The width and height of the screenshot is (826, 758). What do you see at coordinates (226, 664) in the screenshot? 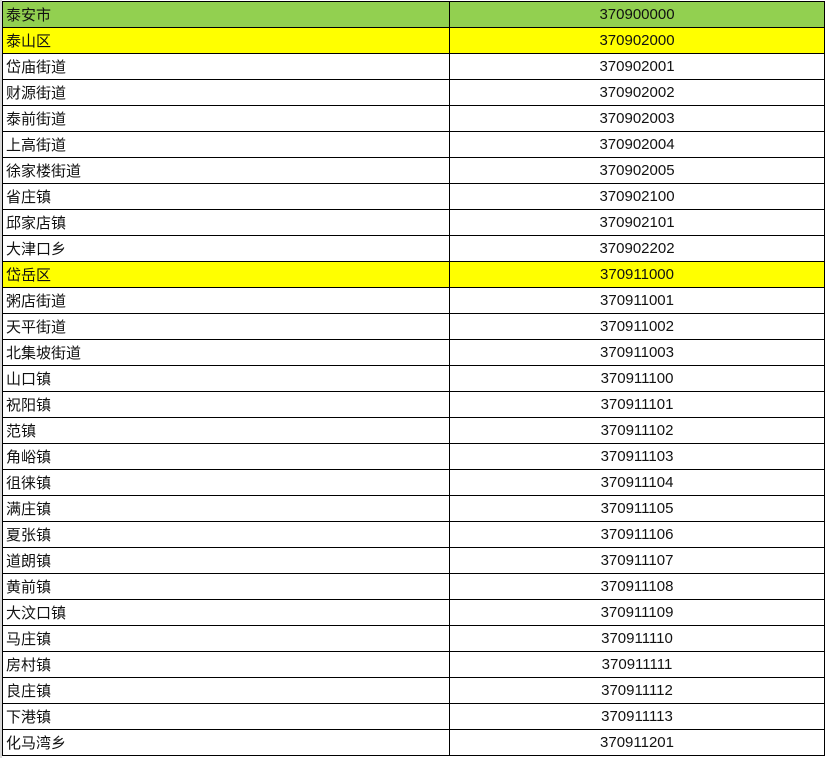
I see `region-name-cell: 房村镇` at bounding box center [226, 664].